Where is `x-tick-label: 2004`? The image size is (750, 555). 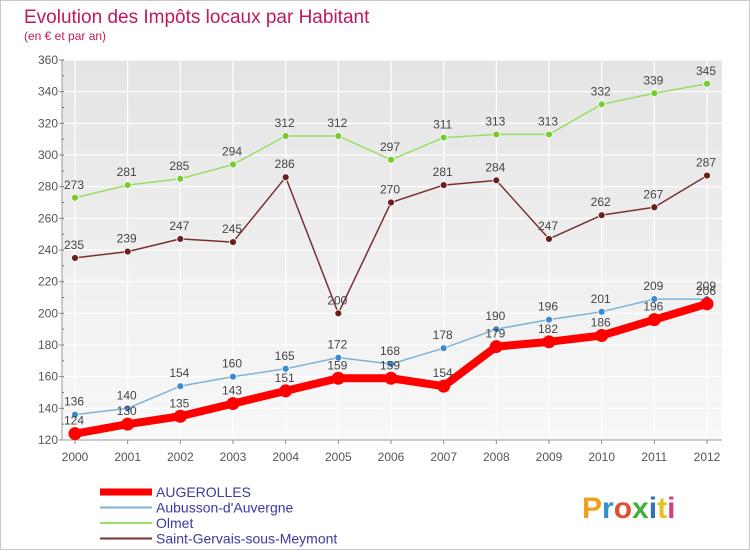 x-tick-label: 2004 is located at coordinates (285, 457).